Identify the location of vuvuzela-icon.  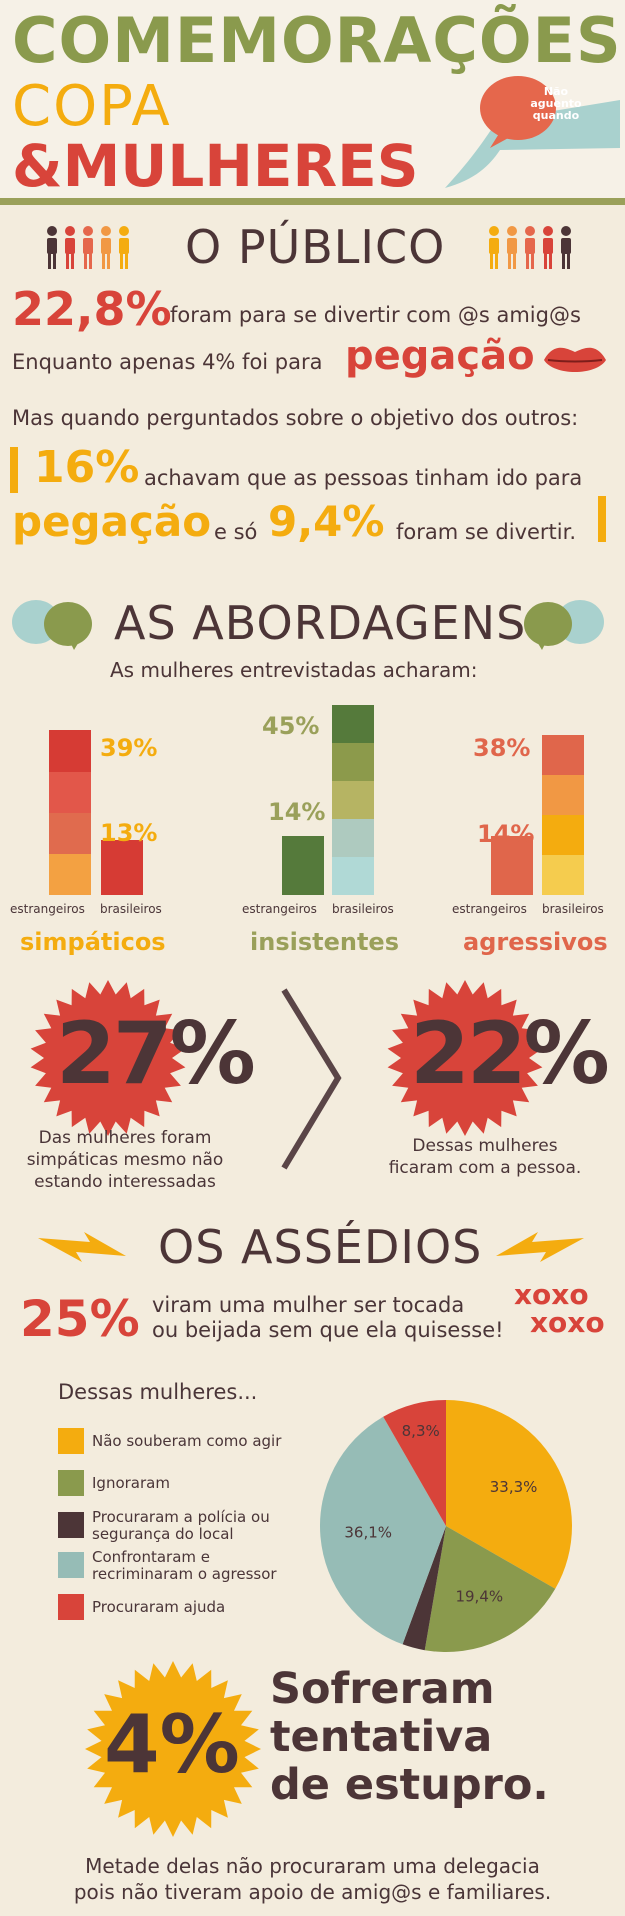
(532, 144).